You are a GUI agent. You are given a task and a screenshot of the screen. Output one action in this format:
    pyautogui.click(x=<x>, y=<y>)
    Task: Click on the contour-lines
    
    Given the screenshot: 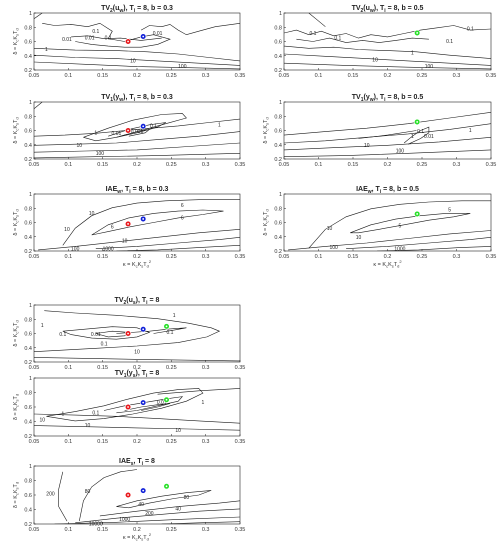 What is the action you would take?
    pyautogui.click(x=137, y=130)
    